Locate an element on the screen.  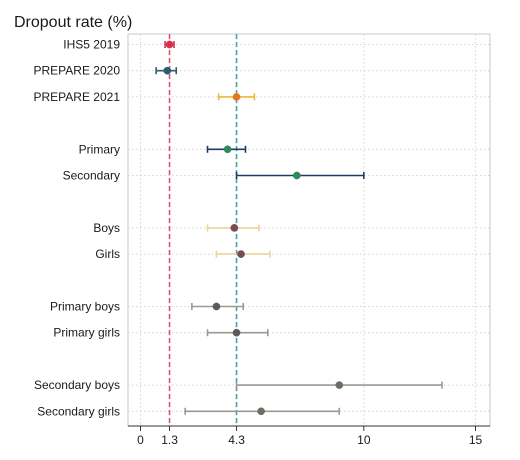
x-axis: 0 1.3 4.3 10 15 is located at coordinates (309, 436).